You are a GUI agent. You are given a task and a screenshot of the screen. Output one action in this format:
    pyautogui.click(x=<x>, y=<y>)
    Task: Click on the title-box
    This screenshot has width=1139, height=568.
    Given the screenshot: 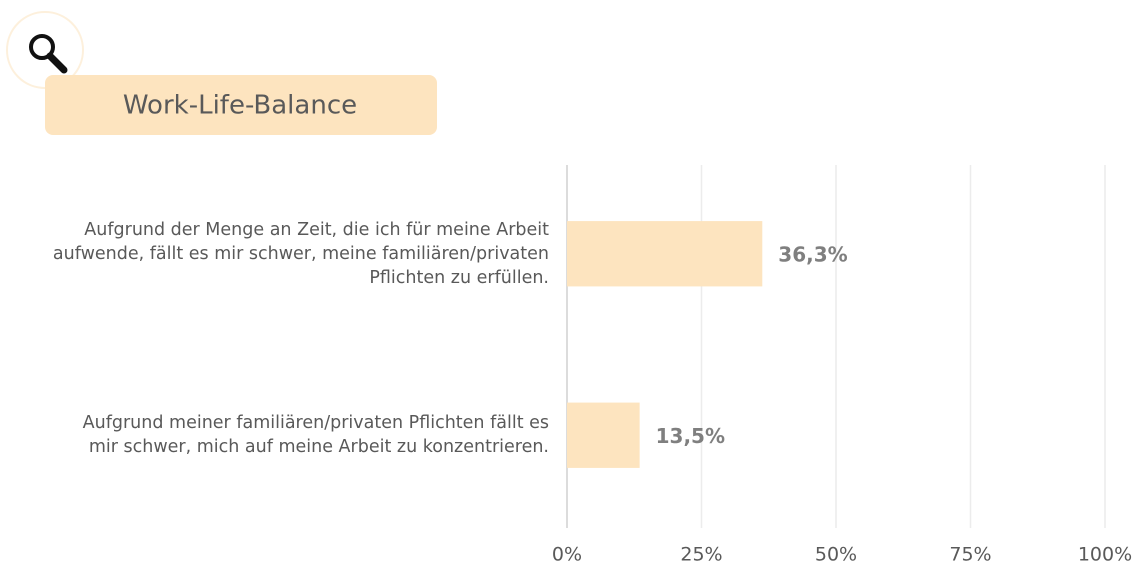 What is the action you would take?
    pyautogui.click(x=241, y=105)
    